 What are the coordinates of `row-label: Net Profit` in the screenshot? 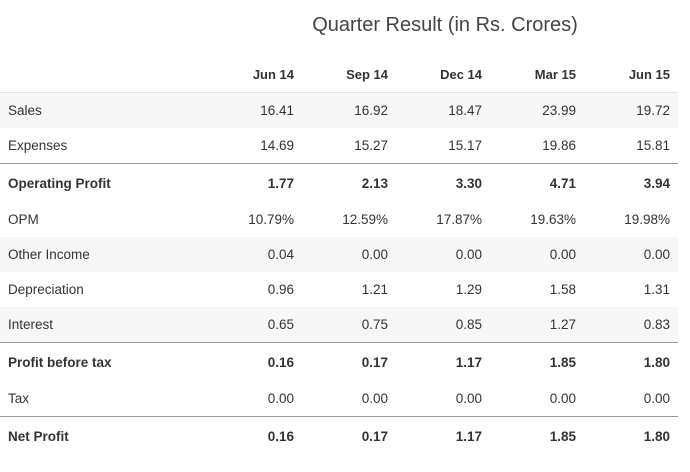 It's located at (104, 435).